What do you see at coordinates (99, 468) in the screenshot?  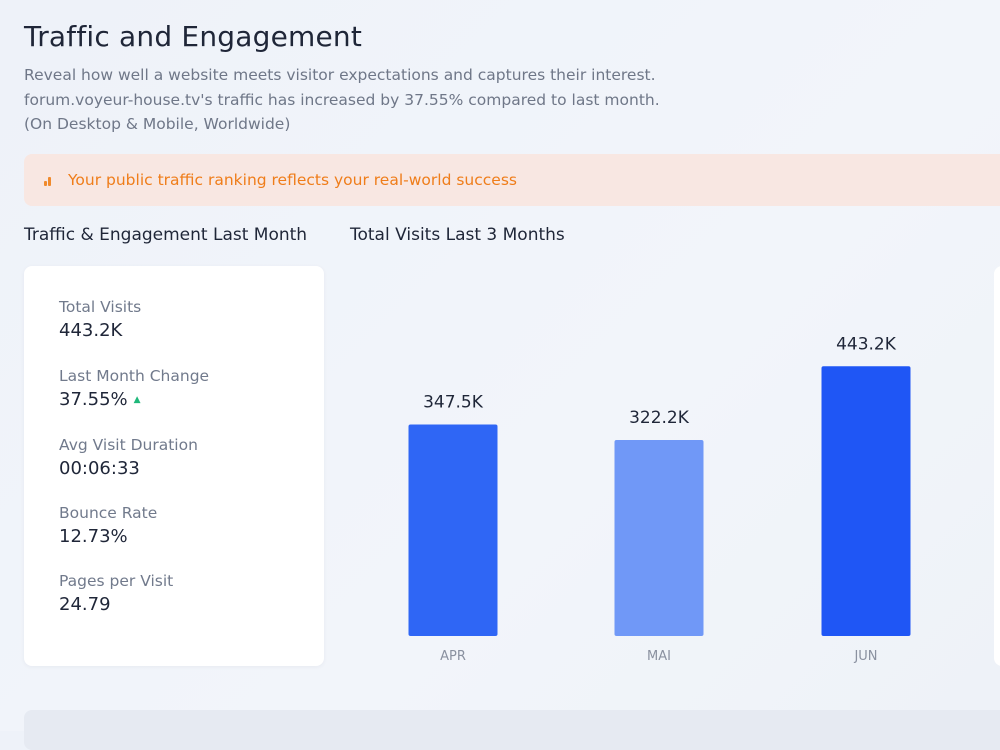 I see `metric-value: 00:06:33` at bounding box center [99, 468].